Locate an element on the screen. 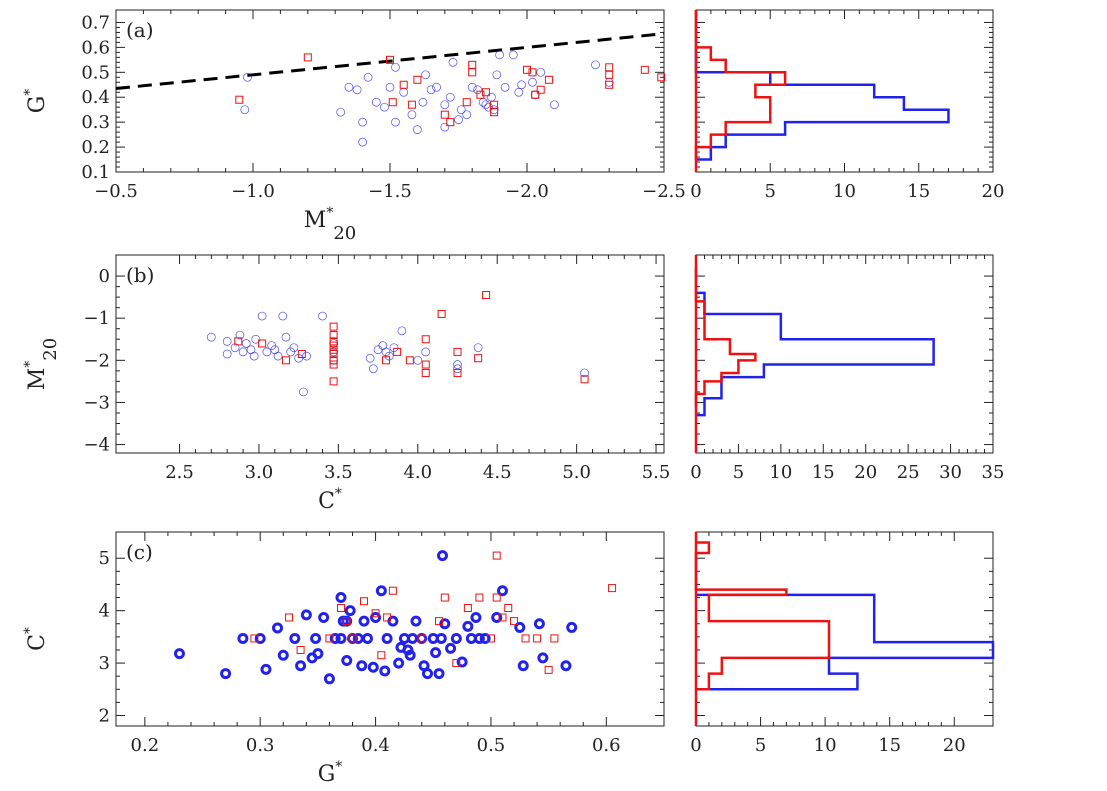 The image size is (1107, 791). histogram-step-blue is located at coordinates (845, 642).